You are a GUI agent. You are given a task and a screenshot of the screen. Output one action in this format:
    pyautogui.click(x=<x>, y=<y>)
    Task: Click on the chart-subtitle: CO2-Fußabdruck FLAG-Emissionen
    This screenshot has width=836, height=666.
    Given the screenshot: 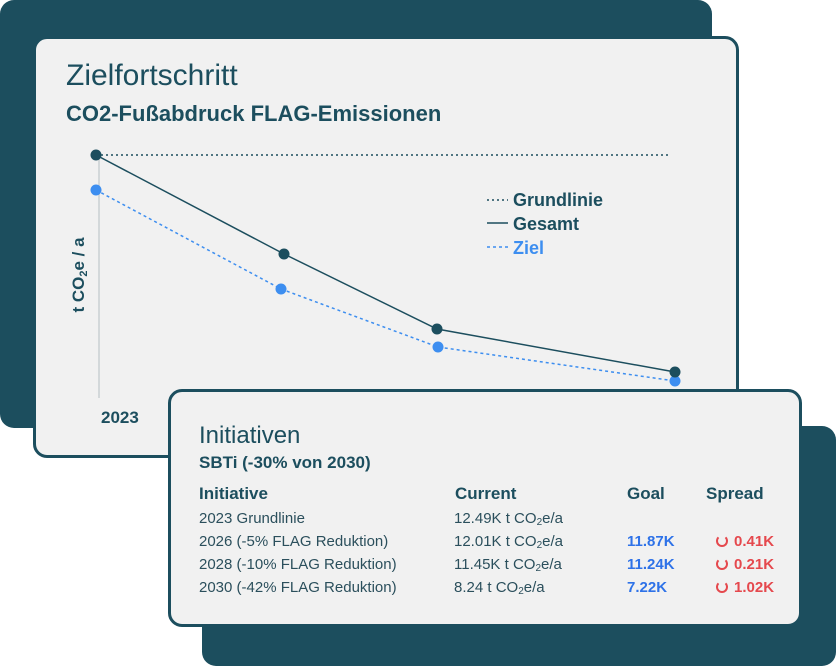 What is the action you would take?
    pyautogui.click(x=254, y=113)
    